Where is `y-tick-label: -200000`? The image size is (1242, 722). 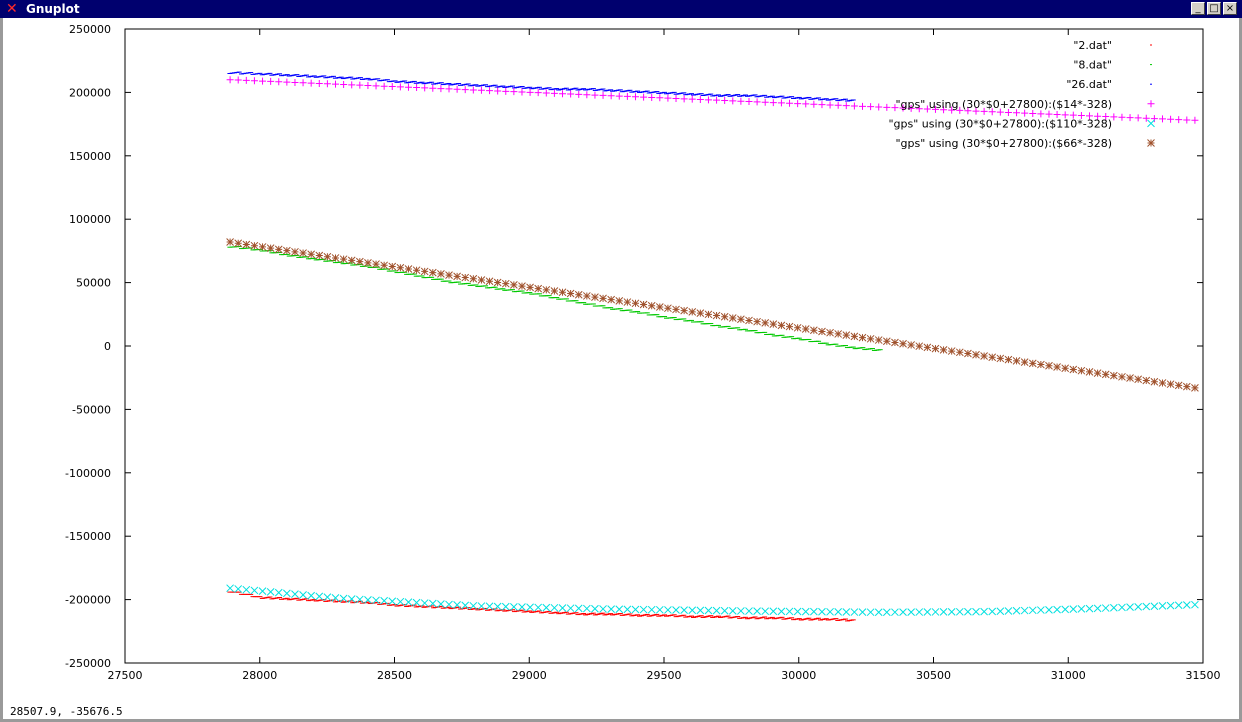
y-tick-label: -200000 is located at coordinates (88, 600).